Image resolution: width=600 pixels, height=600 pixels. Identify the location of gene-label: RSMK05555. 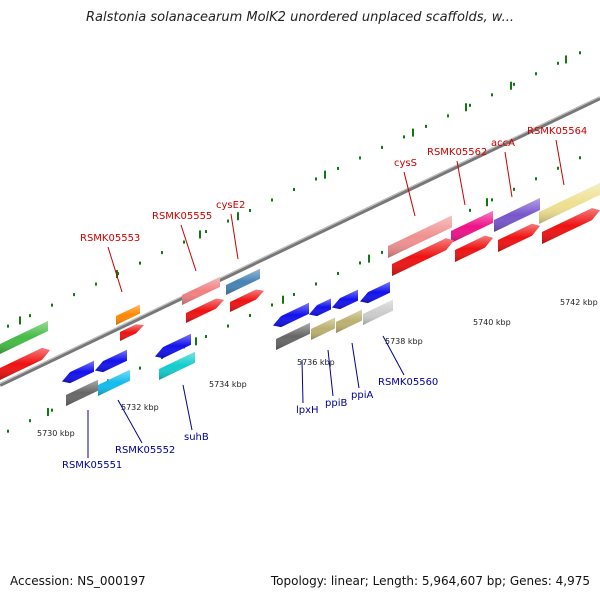
(182, 216).